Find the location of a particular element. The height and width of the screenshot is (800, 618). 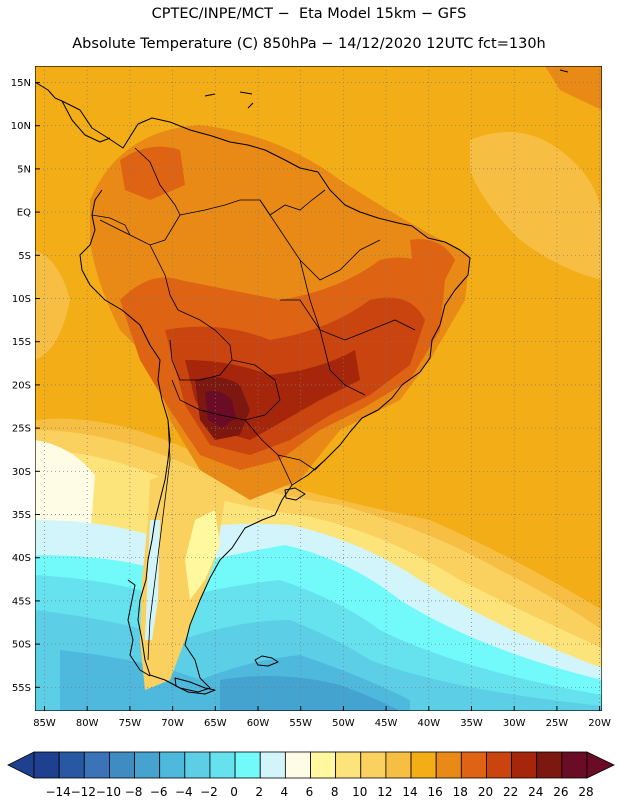

colorbar-label: 2 is located at coordinates (259, 792).